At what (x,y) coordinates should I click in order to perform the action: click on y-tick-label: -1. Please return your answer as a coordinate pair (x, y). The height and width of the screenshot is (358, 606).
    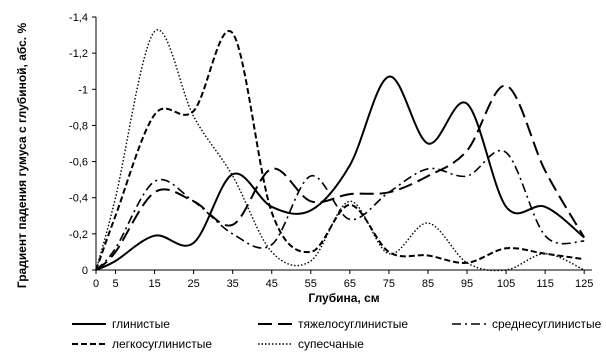
    Looking at the image, I should click on (83, 90).